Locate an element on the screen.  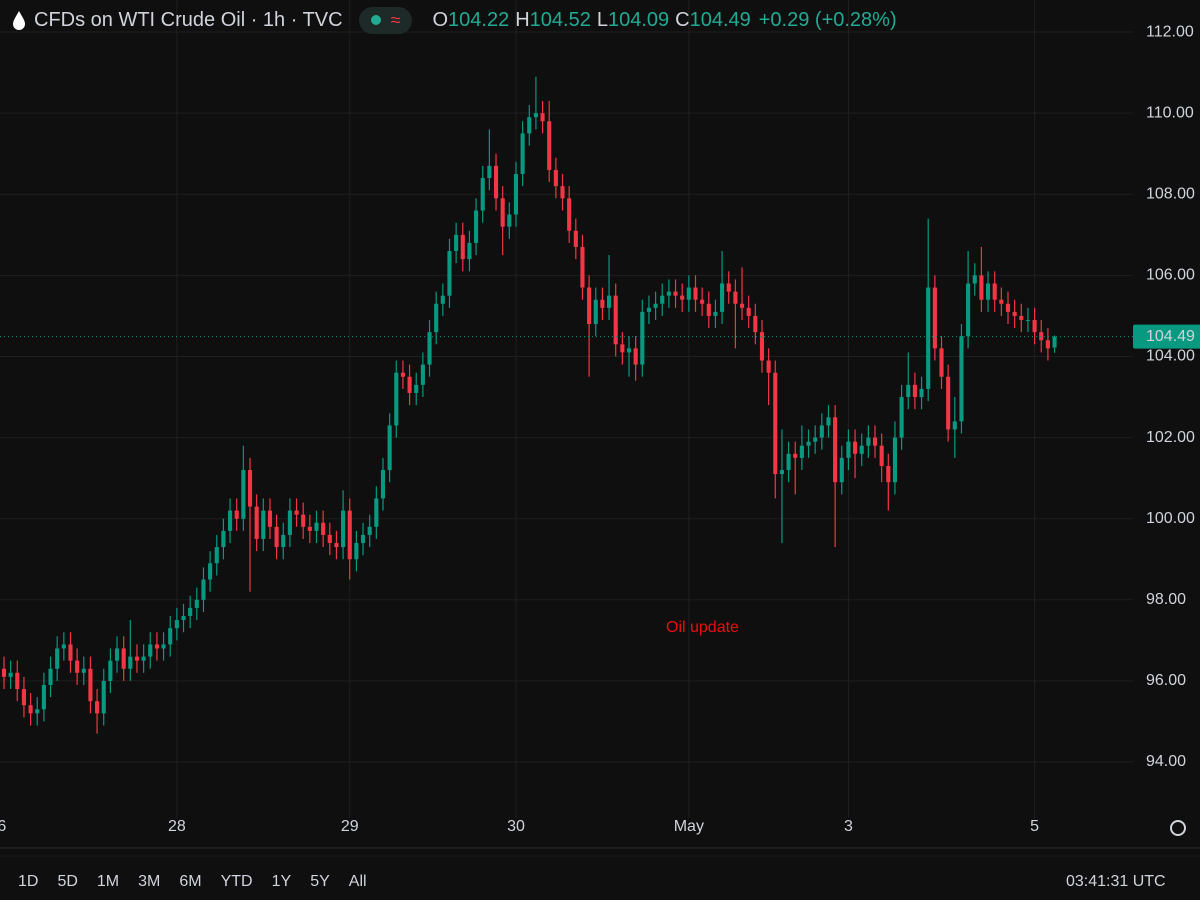
range-button: 5Y is located at coordinates (320, 881).